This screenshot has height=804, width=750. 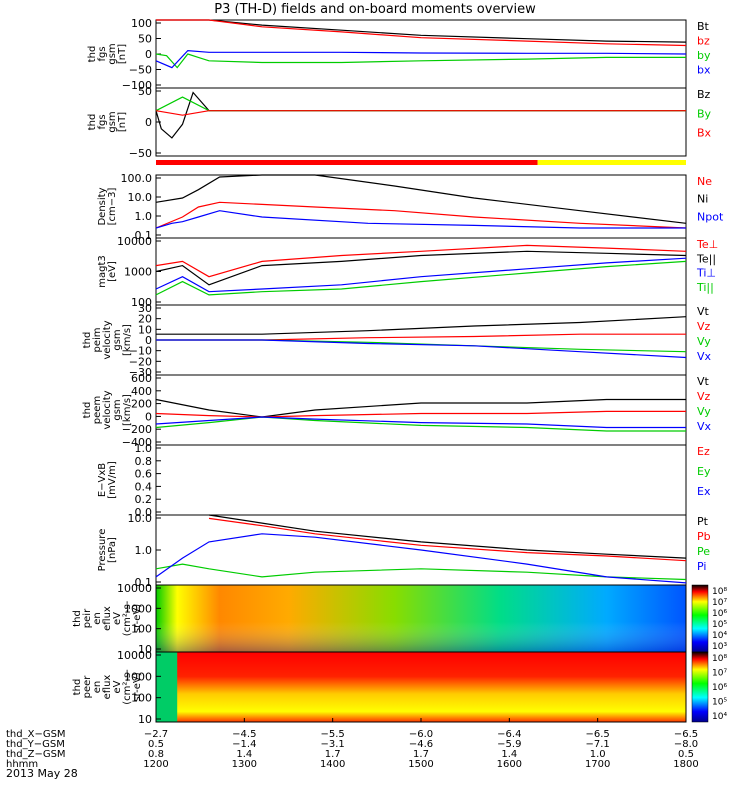 I want to click on y-axis-label-line: [nT], so click(x=122, y=122).